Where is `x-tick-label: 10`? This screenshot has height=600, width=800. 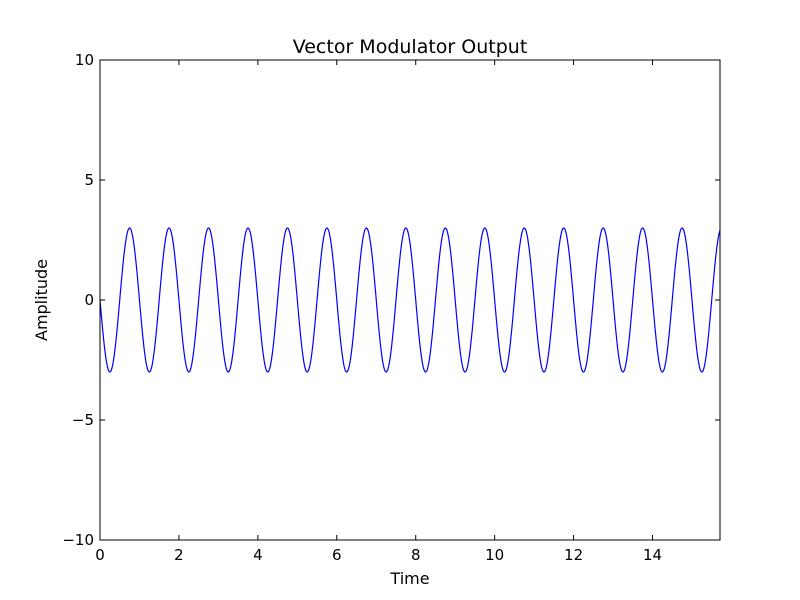
x-tick-label: 10 is located at coordinates (494, 555).